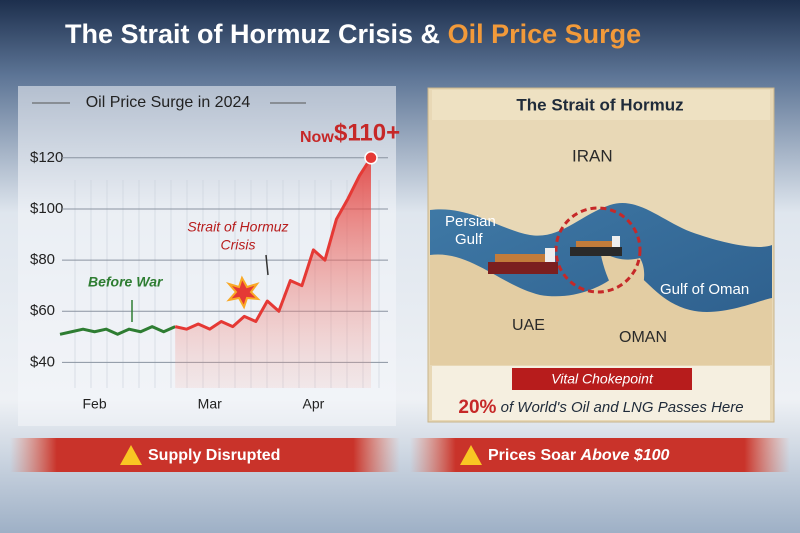 This screenshot has width=800, height=533. I want to click on map-title: The Strait of Hormuz, so click(599, 104).